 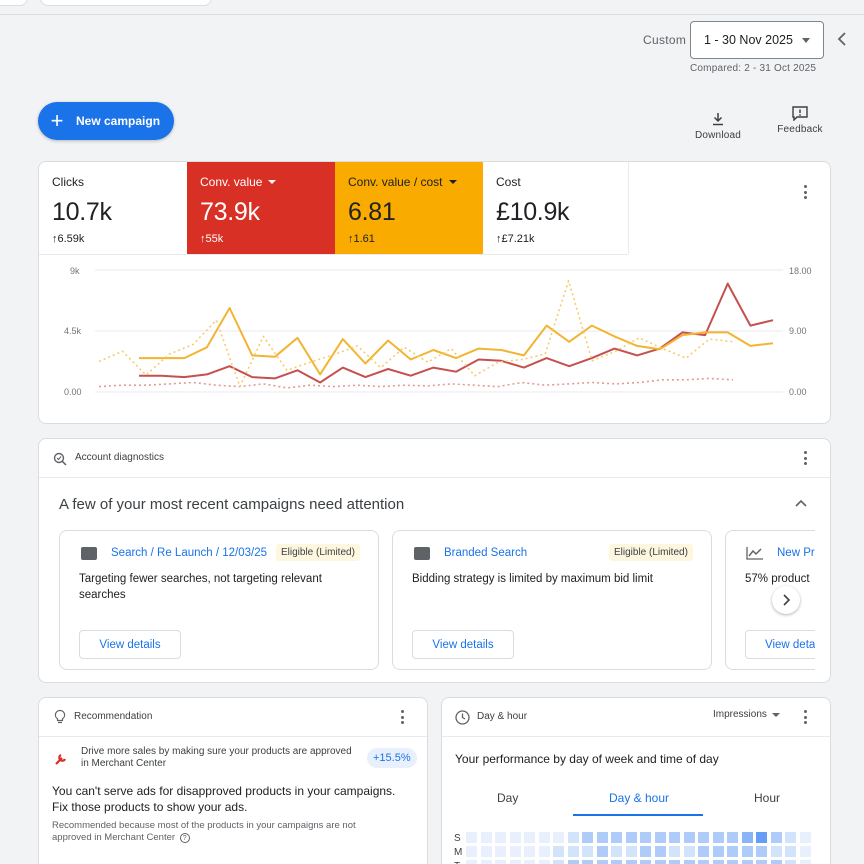 I want to click on view-details-button: View deta, so click(x=780, y=644).